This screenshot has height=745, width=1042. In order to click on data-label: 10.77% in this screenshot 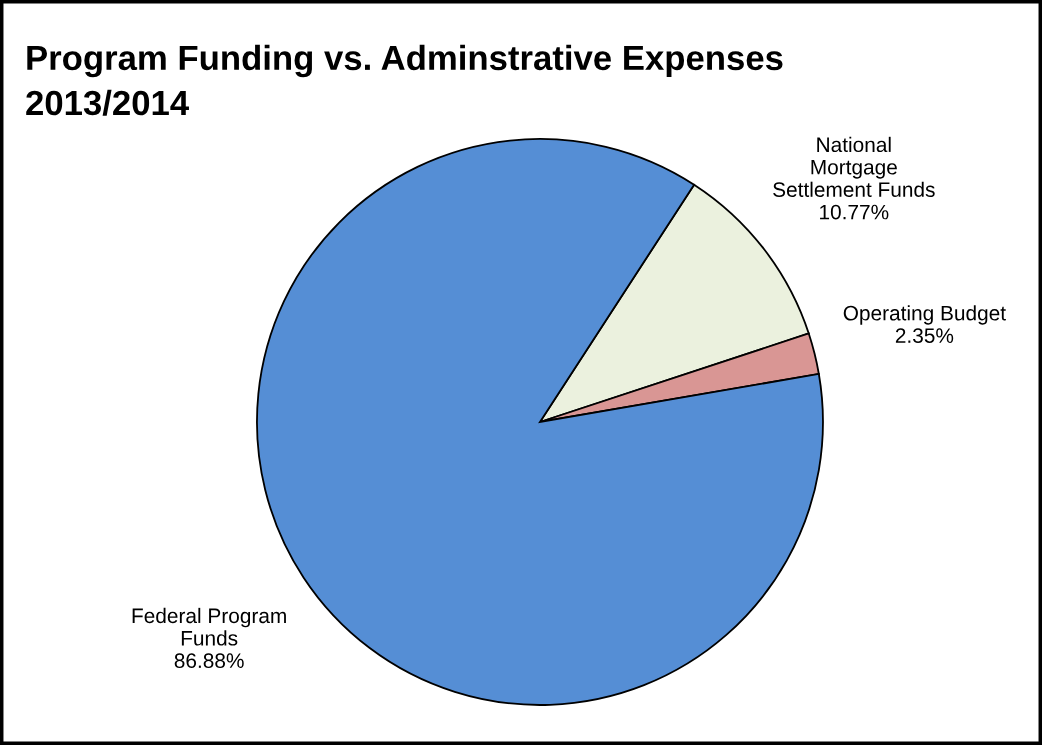, I will do `click(854, 212)`.